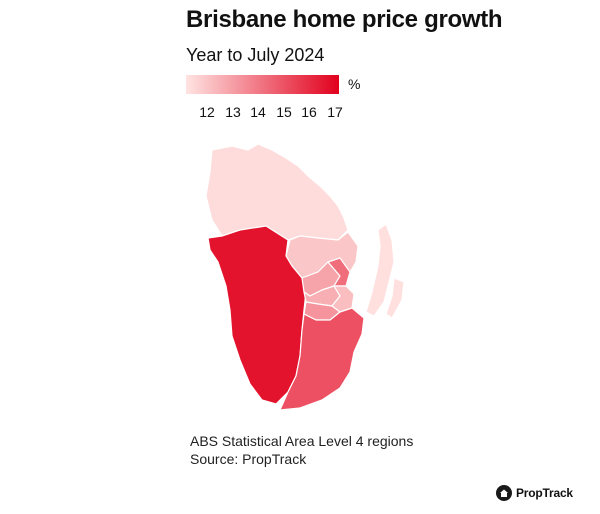 The image size is (600, 514). What do you see at coordinates (255, 55) in the screenshot?
I see `chart-subtitle: Year to July 2024` at bounding box center [255, 55].